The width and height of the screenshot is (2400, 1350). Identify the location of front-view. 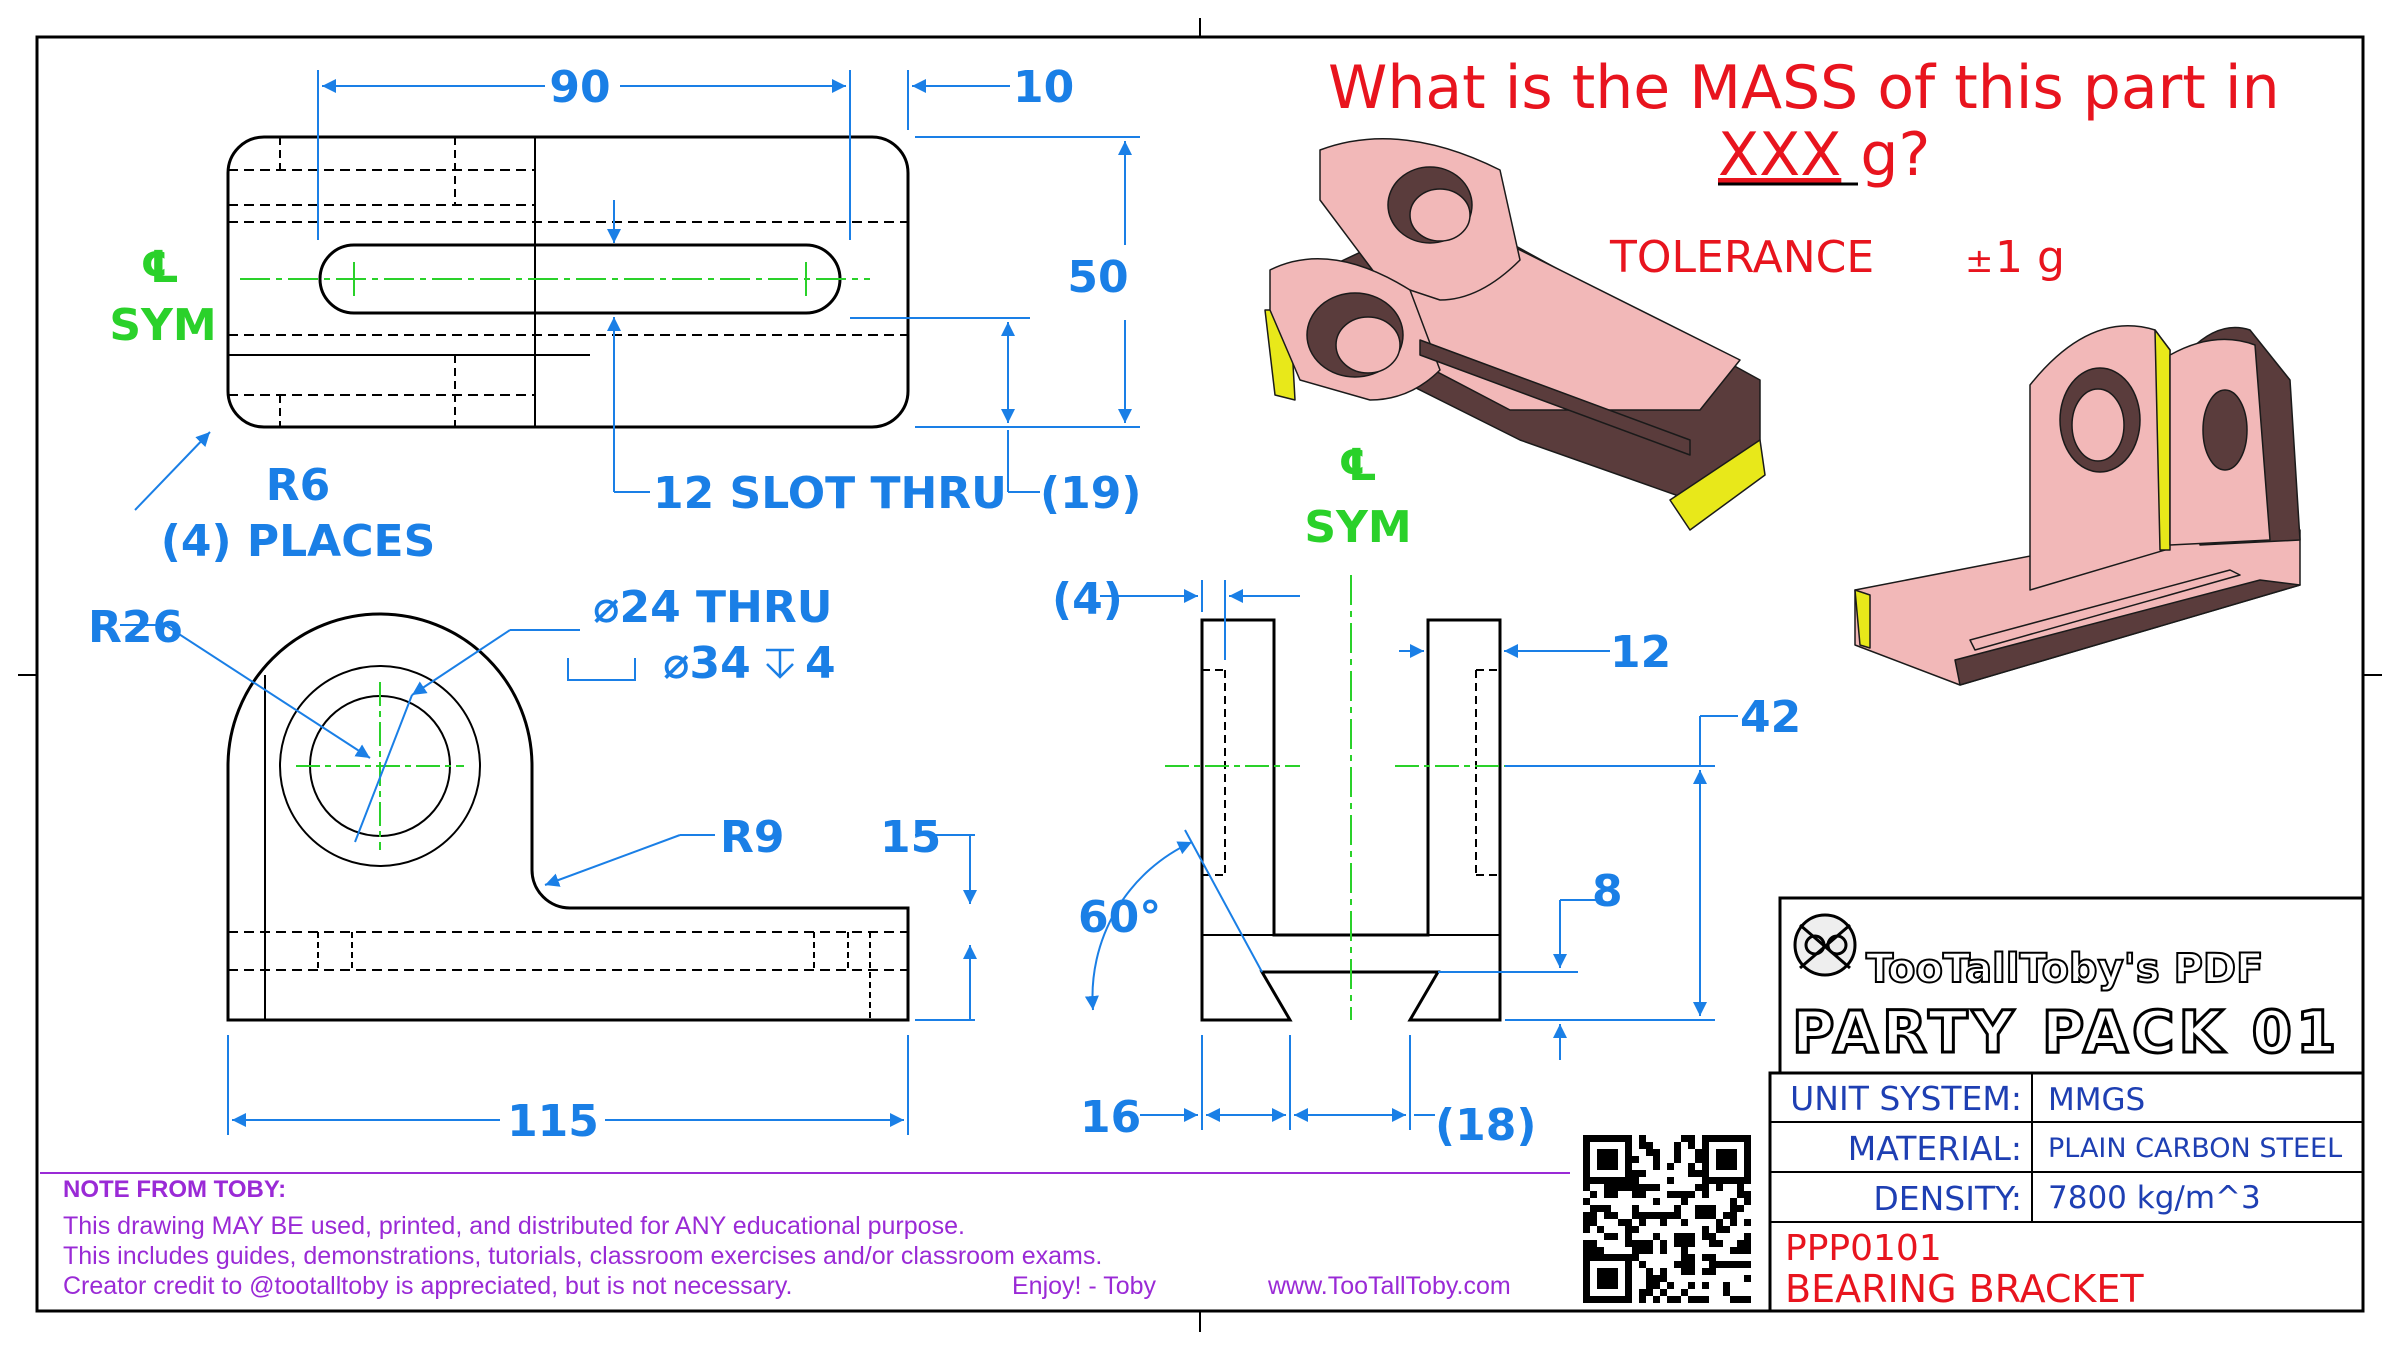
(568, 817).